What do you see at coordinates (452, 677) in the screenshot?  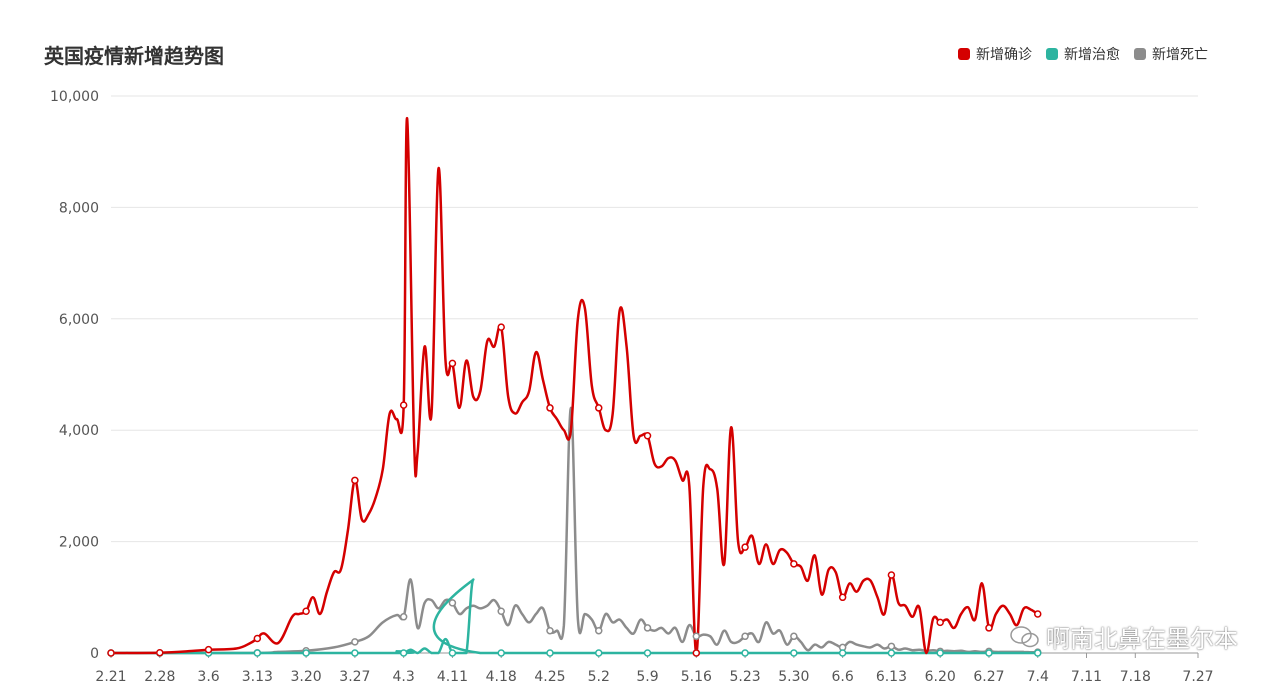 I see `x-tick-label: 4.11` at bounding box center [452, 677].